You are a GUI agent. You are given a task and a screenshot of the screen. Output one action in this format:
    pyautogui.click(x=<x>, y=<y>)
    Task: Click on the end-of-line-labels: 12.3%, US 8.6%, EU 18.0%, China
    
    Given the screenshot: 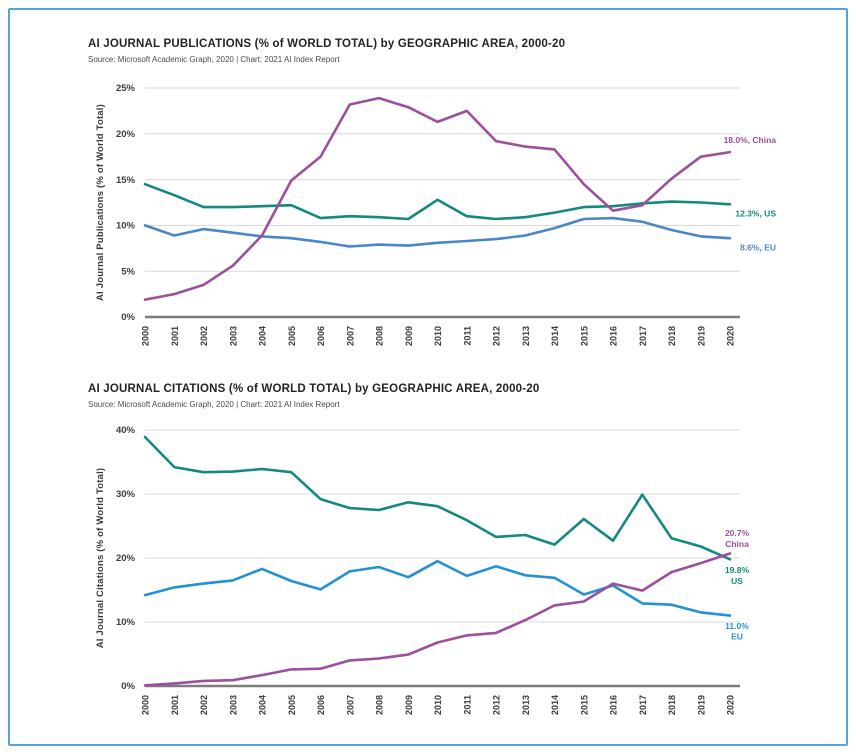 What is the action you would take?
    pyautogui.click(x=750, y=193)
    